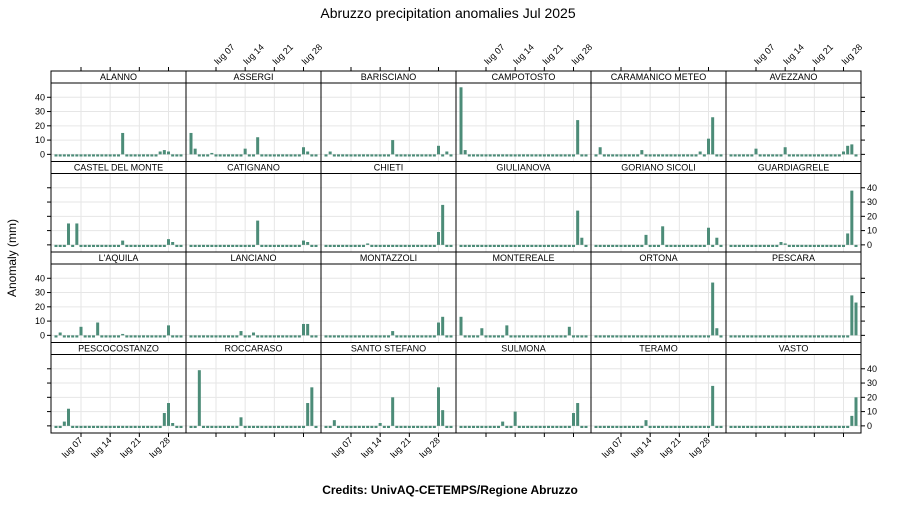 Image resolution: width=900 pixels, height=505 pixels. Describe the element at coordinates (12, 258) in the screenshot. I see `y-axis-label: Anomaly (mm)` at that location.